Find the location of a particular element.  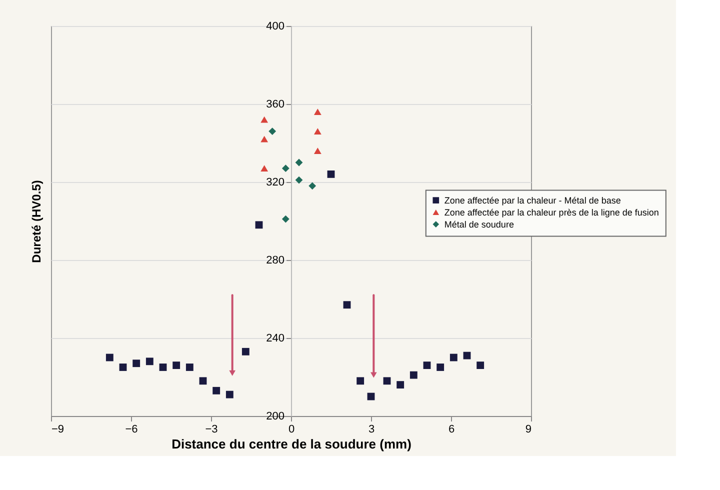

legend-label: Zone affectée par la chaleur - Métal de base is located at coordinates (532, 200).